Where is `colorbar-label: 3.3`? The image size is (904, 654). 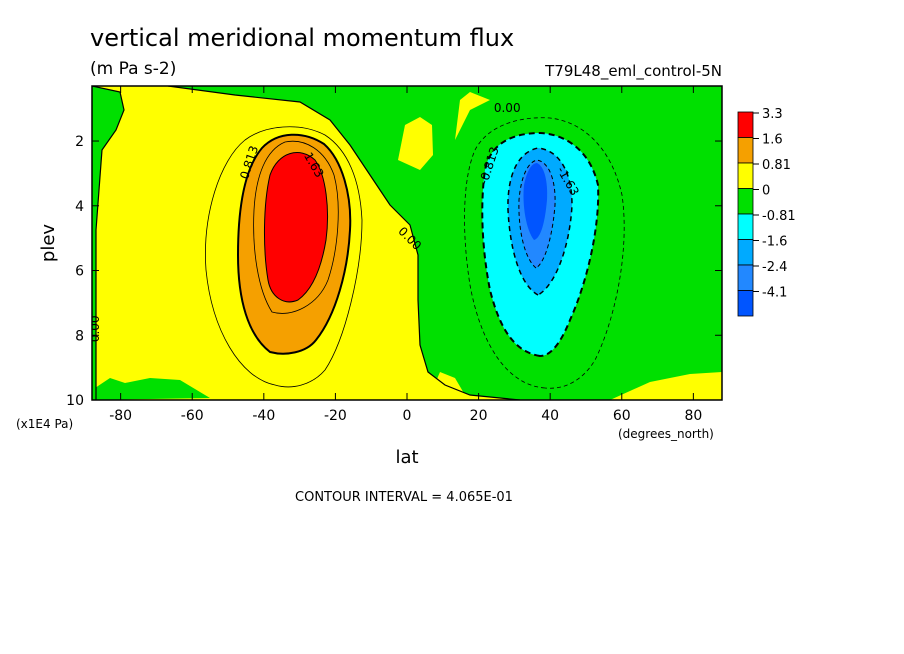
colorbar-label: 3.3 is located at coordinates (772, 114).